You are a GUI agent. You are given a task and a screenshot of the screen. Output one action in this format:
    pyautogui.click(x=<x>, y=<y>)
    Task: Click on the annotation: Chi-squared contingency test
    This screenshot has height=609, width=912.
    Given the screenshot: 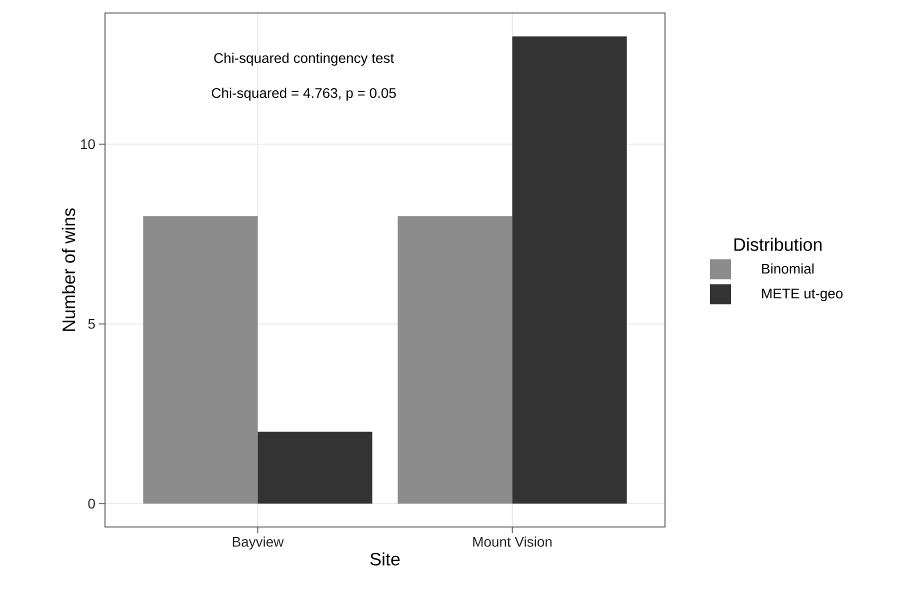 What is the action you would take?
    pyautogui.click(x=304, y=59)
    